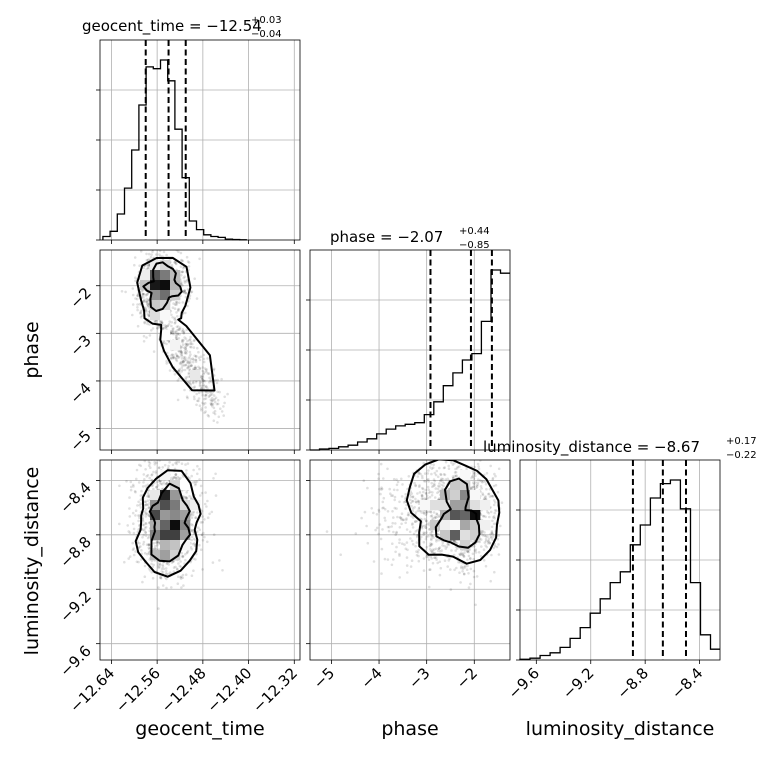 The width and height of the screenshot is (760, 760). I want to click on xtick-label-geocent-time: −12.32, so click(275, 690).